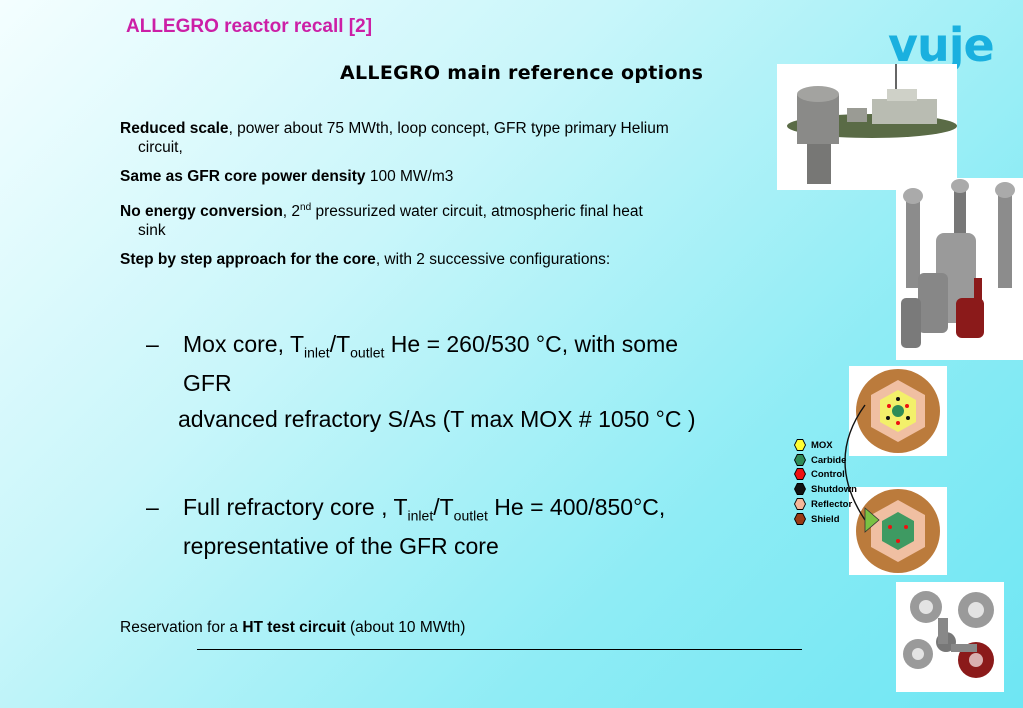 The height and width of the screenshot is (708, 1023). What do you see at coordinates (174, 128) in the screenshot?
I see `bullet-bold: Reduced scale` at bounding box center [174, 128].